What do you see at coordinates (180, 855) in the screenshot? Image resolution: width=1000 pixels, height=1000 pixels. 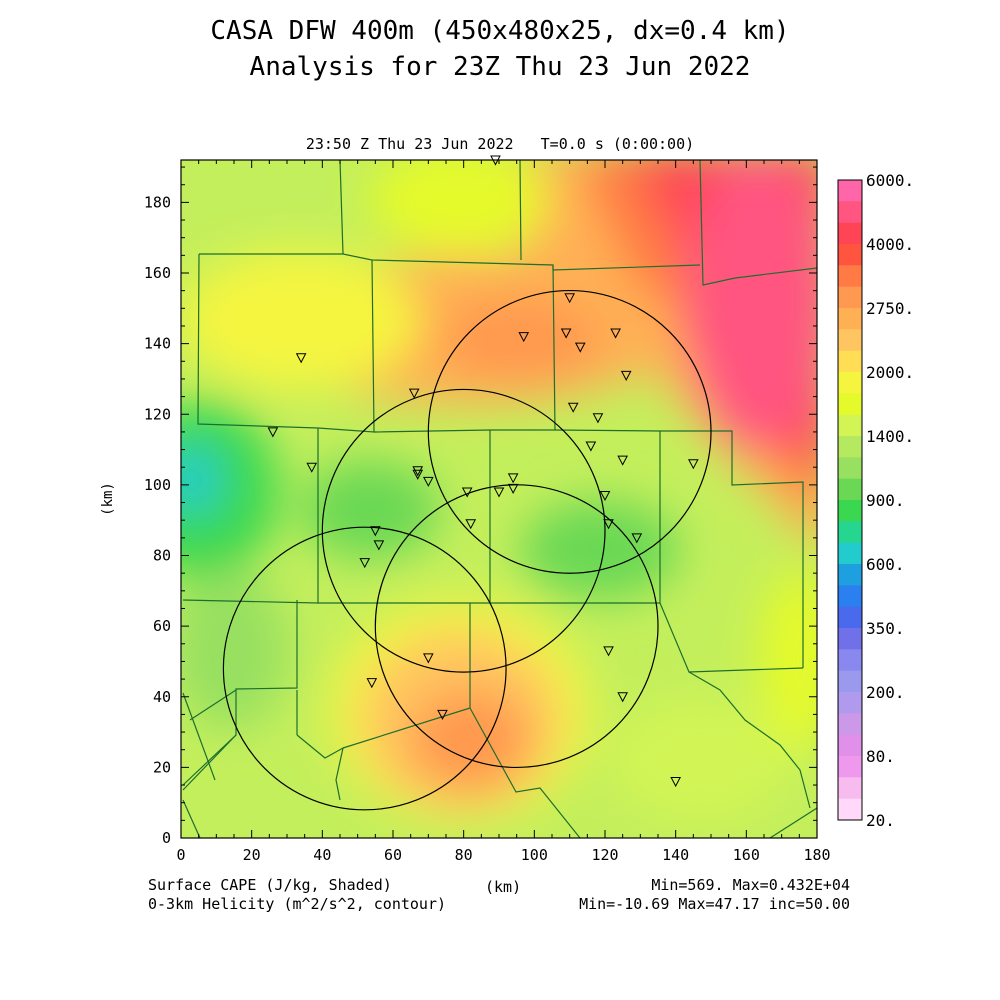 I see `x-tick-label: 0` at bounding box center [180, 855].